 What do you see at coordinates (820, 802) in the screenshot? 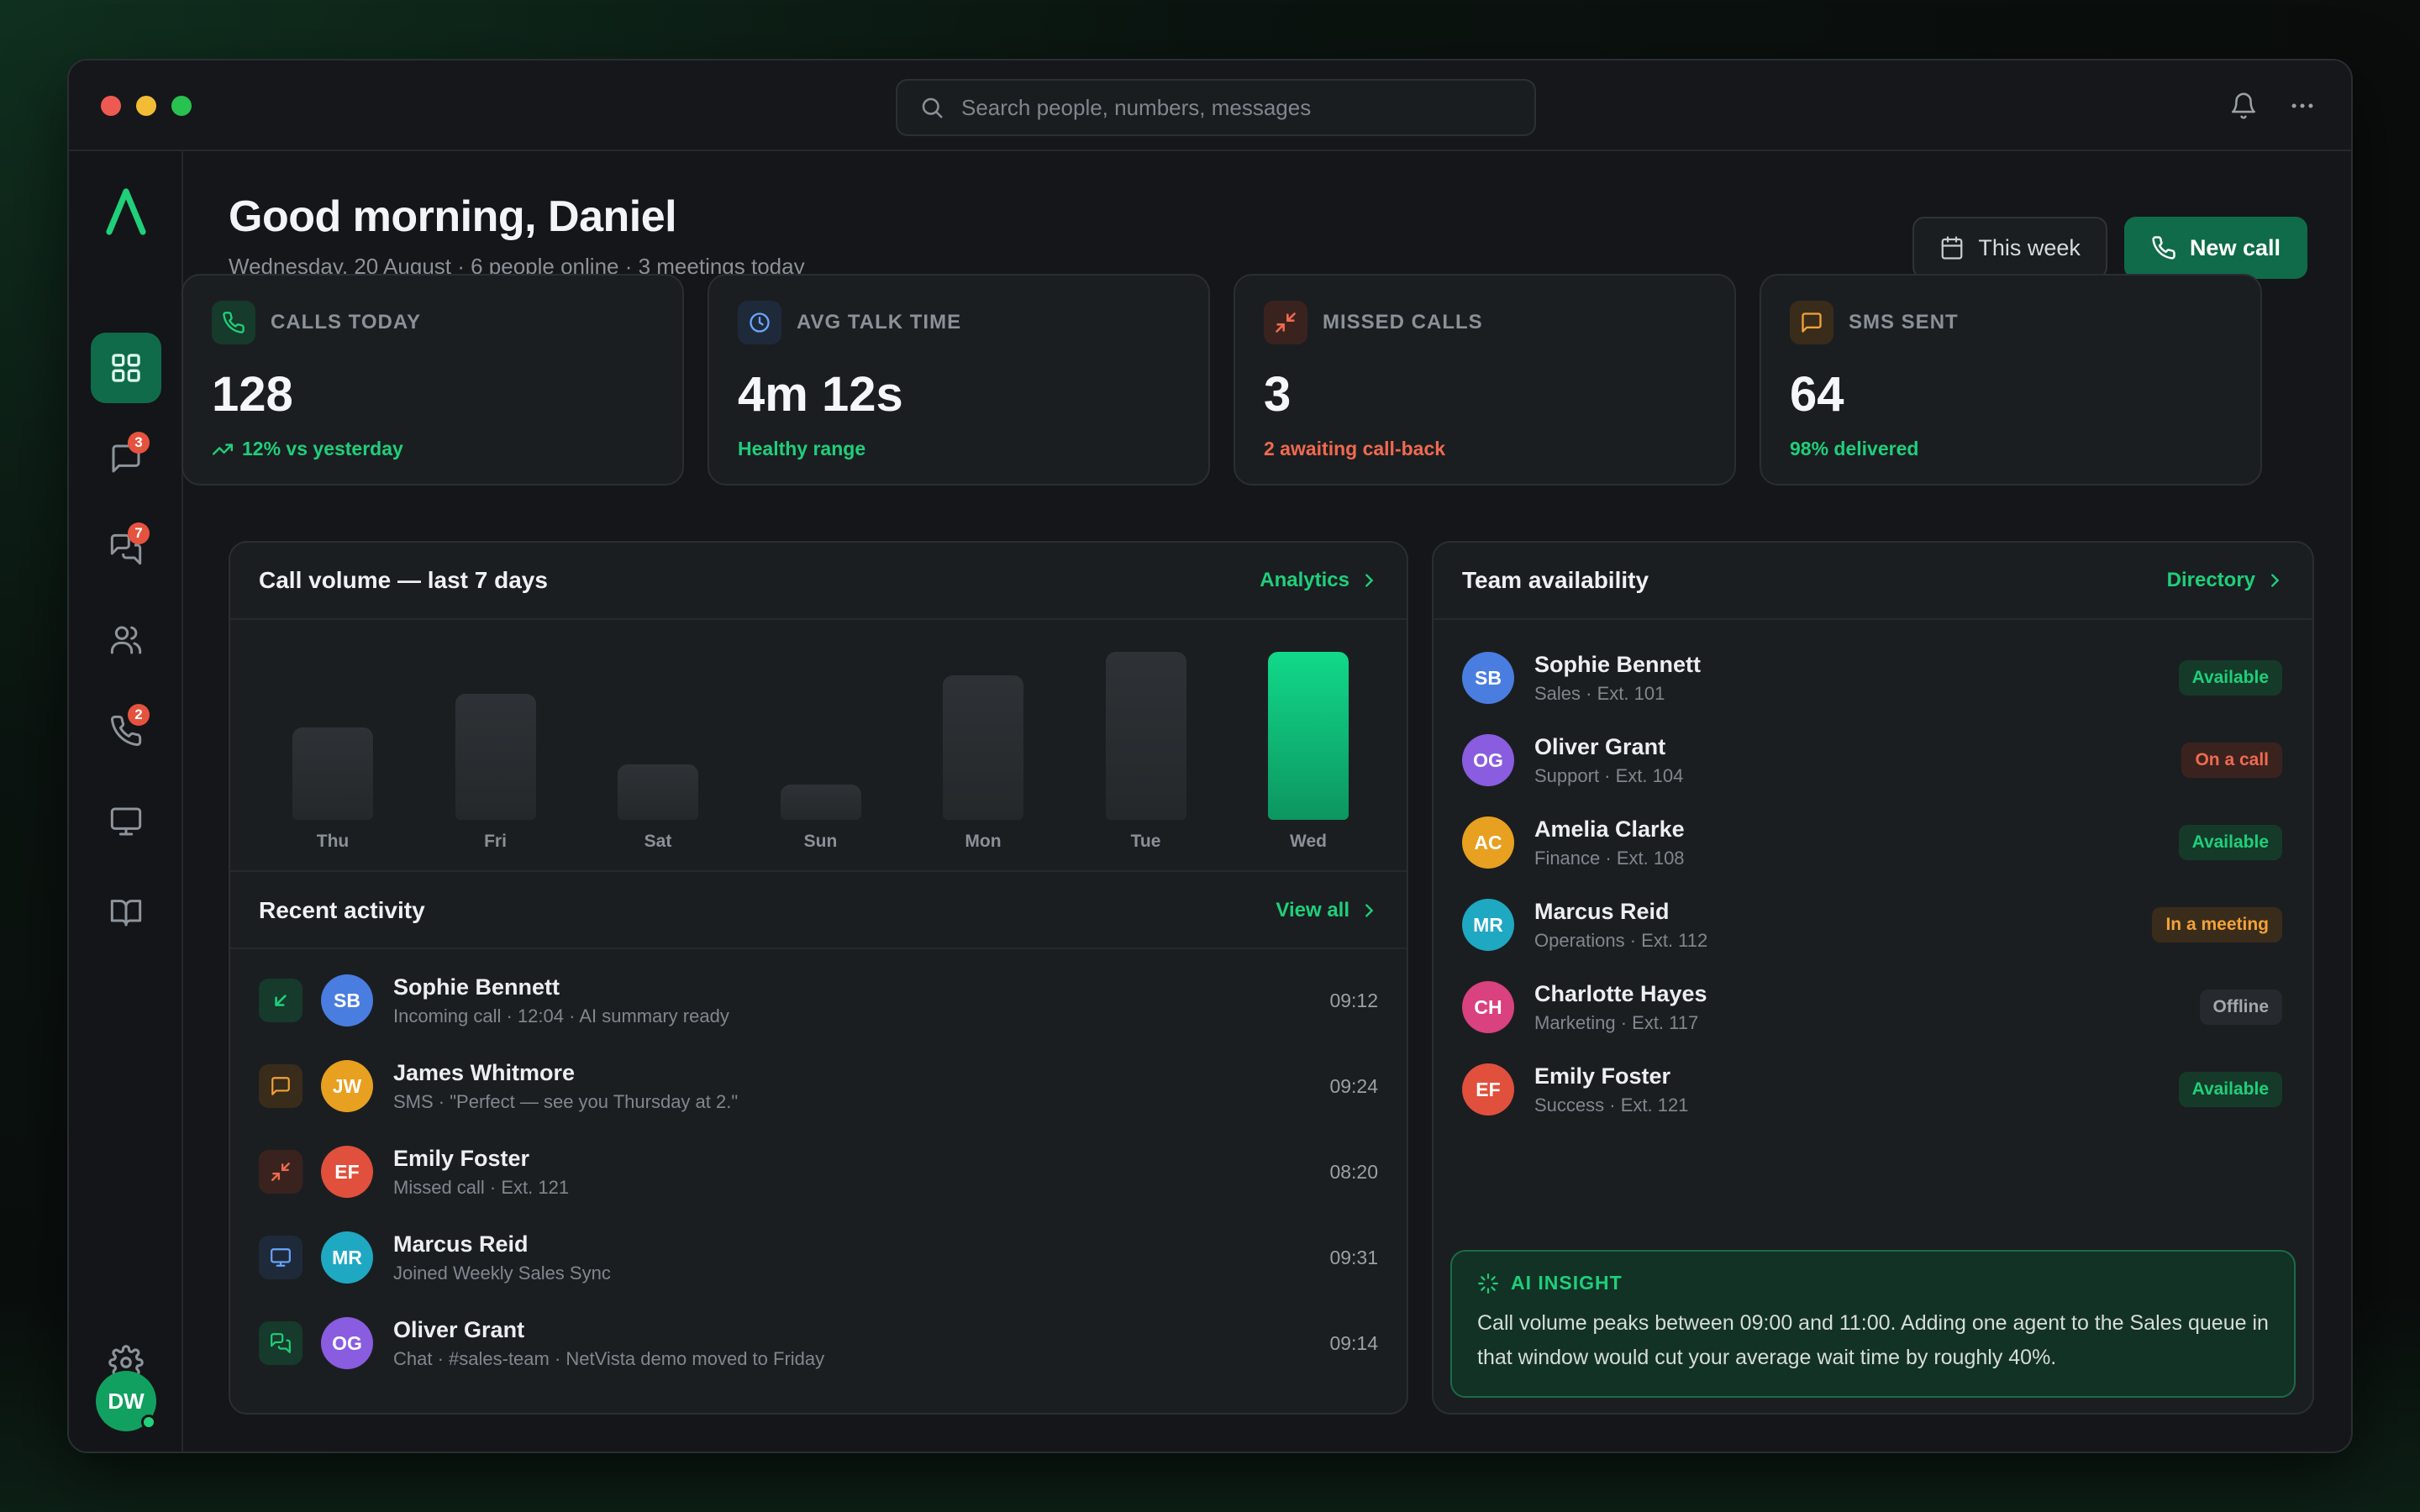
I see `chart-bar-sun` at bounding box center [820, 802].